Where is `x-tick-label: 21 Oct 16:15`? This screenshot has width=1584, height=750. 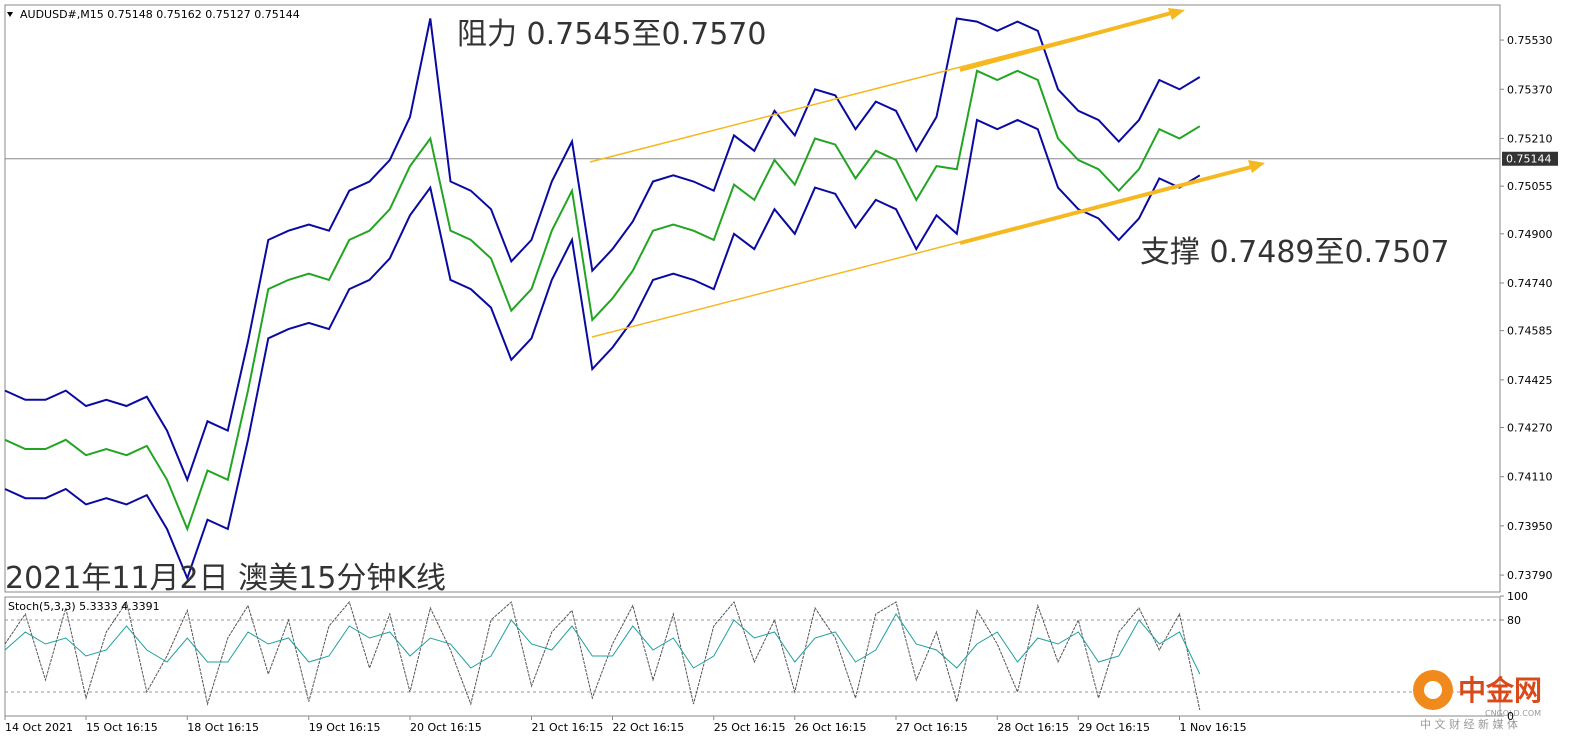
x-tick-label: 21 Oct 16:15 is located at coordinates (568, 727).